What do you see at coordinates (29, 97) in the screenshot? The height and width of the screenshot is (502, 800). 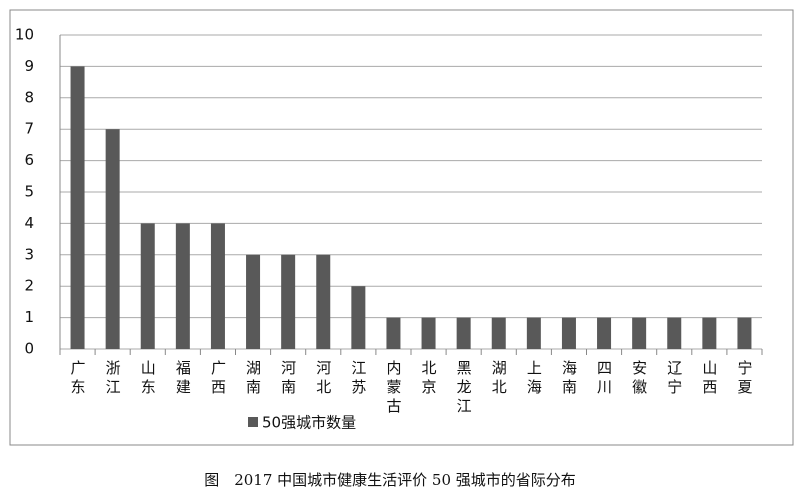 I see `y-tick-label: 8` at bounding box center [29, 97].